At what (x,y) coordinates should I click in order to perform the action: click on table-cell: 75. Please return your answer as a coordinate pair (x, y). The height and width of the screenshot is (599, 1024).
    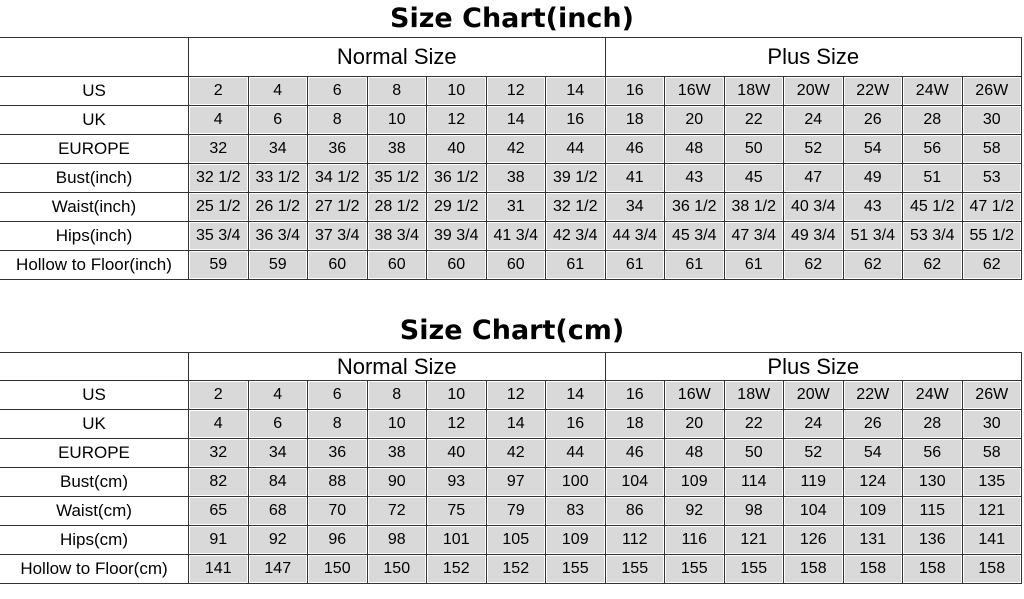
    Looking at the image, I should click on (456, 511).